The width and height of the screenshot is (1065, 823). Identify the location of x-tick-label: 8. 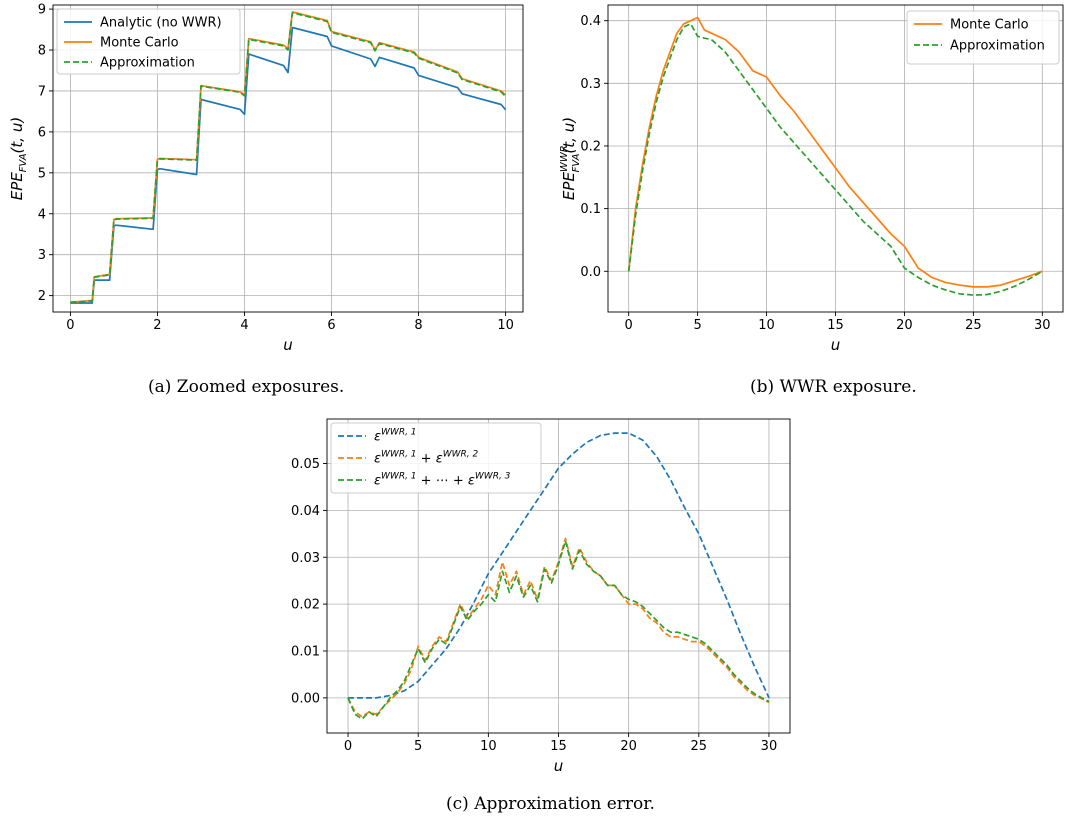
(418, 325).